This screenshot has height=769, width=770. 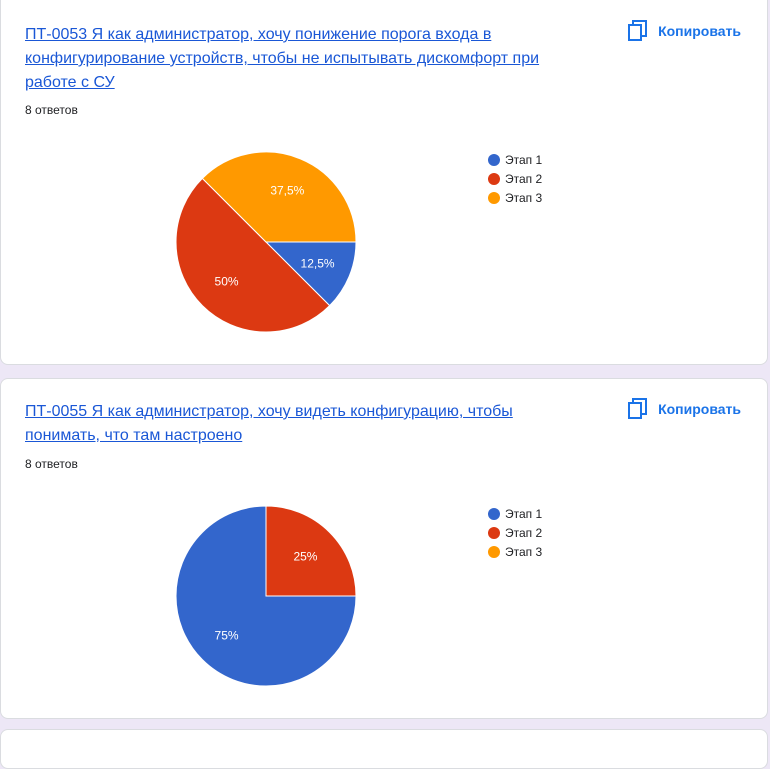 I want to click on pie-chart: 75% 25%, so click(x=266, y=596).